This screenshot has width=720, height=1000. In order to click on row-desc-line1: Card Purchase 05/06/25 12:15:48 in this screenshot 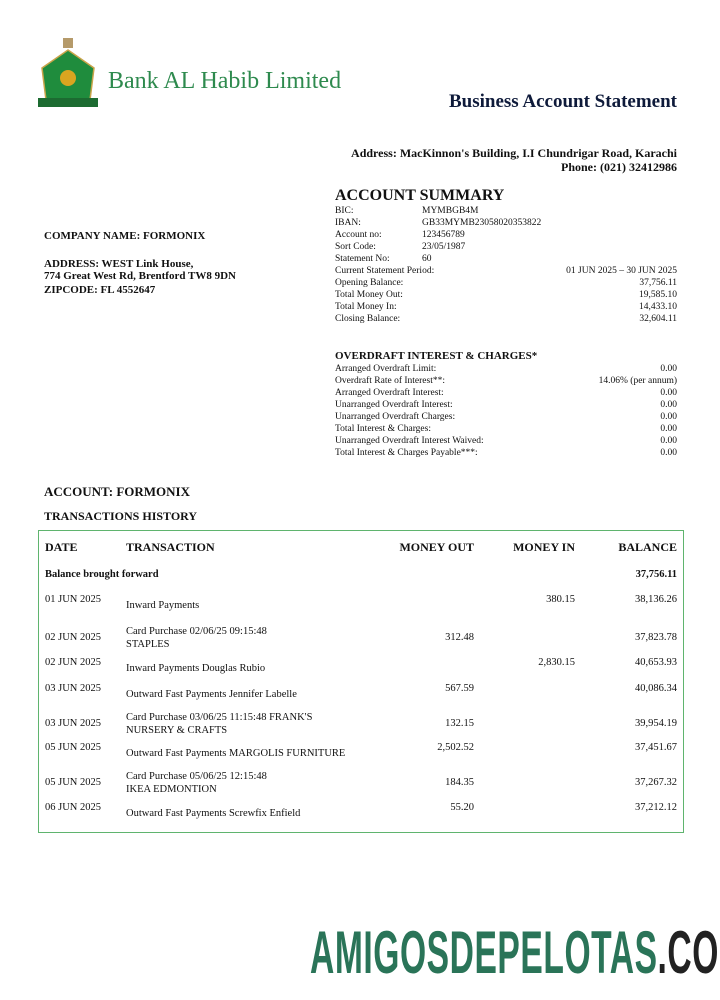, I will do `click(196, 776)`.